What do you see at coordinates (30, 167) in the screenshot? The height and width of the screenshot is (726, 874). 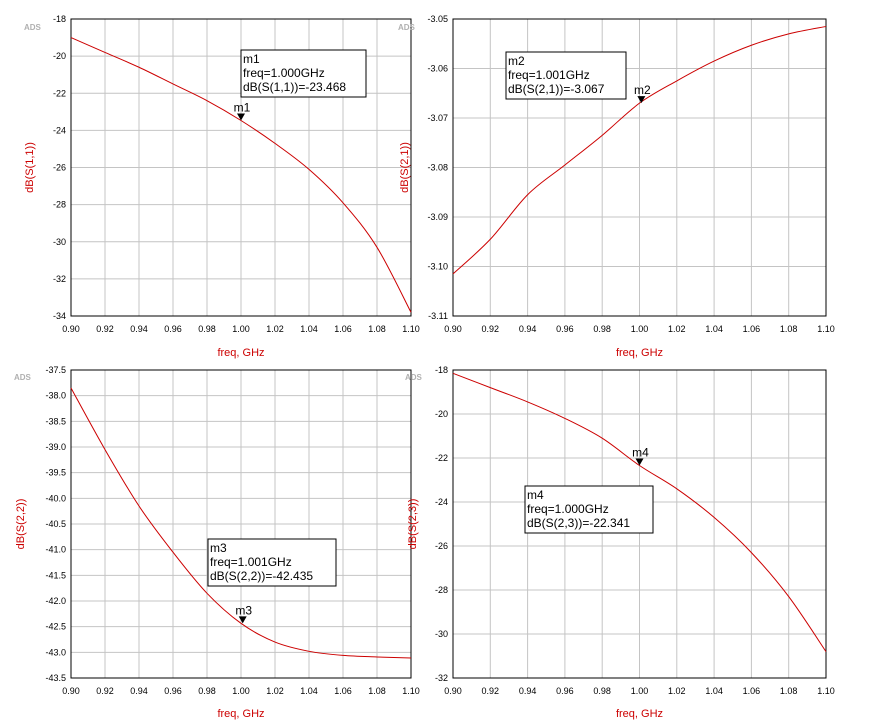 I see `y-axis-label: dB(S(1,1))` at bounding box center [30, 167].